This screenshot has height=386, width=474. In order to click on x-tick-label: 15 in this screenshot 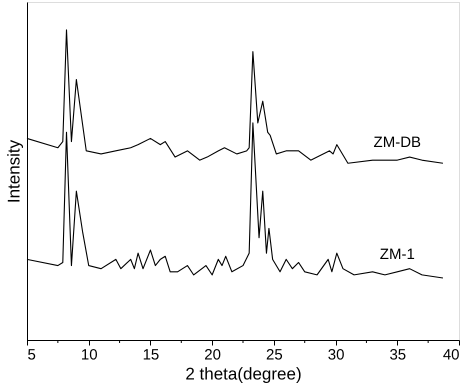, I will do `click(151, 355)`.